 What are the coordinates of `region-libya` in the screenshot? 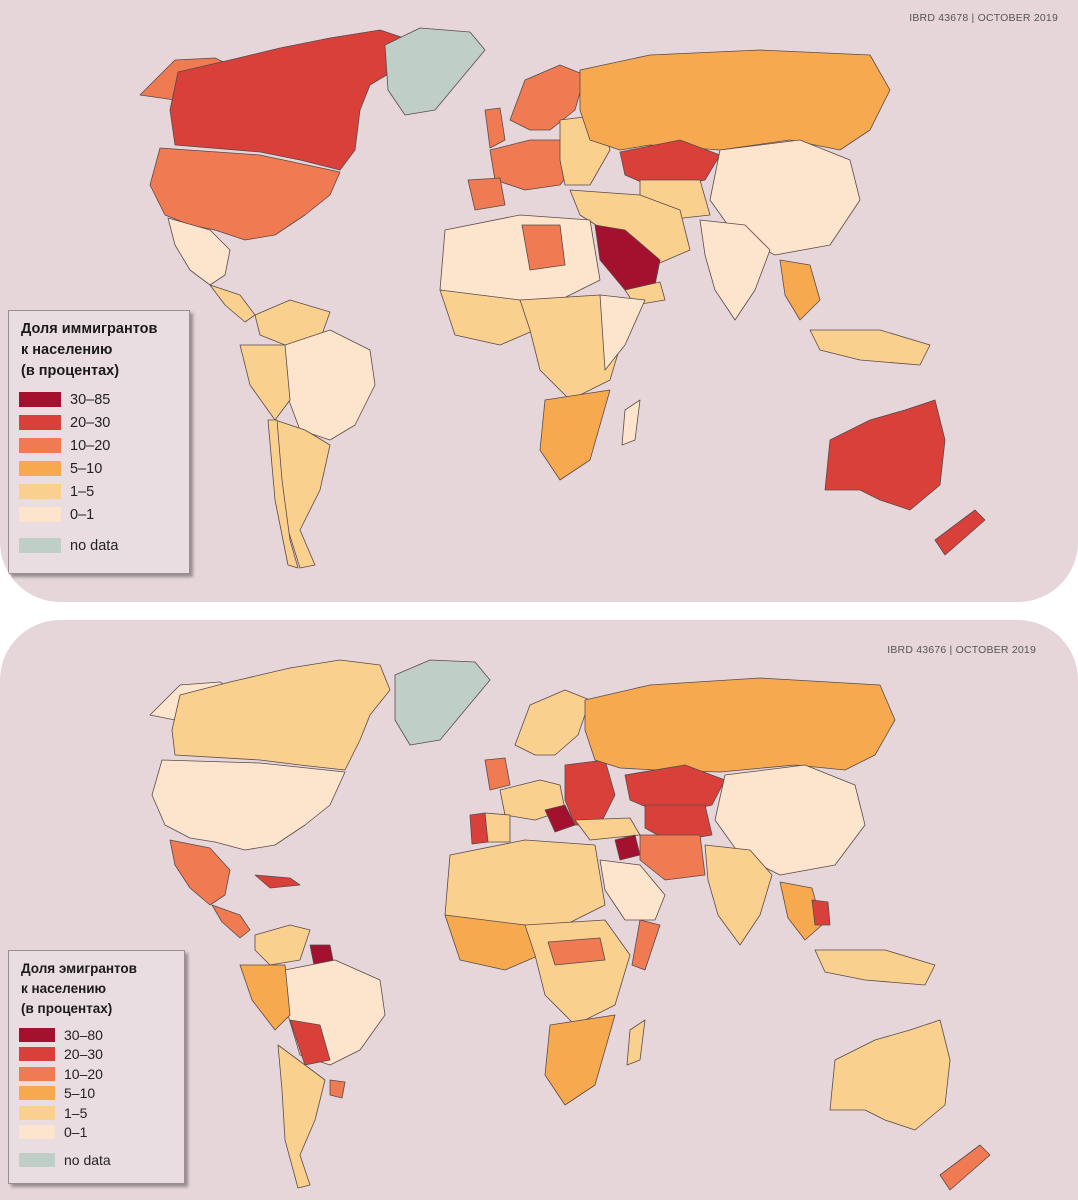 It's located at (543, 247).